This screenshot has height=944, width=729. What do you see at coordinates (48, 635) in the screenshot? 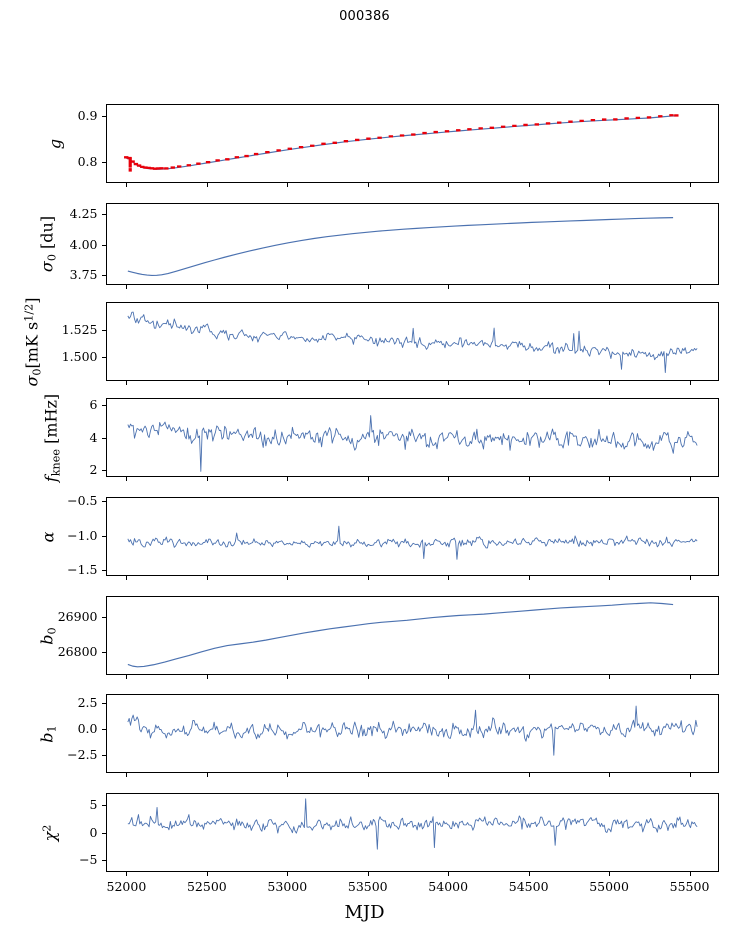
I see `y-axis-label-b0: b0` at bounding box center [48, 635].